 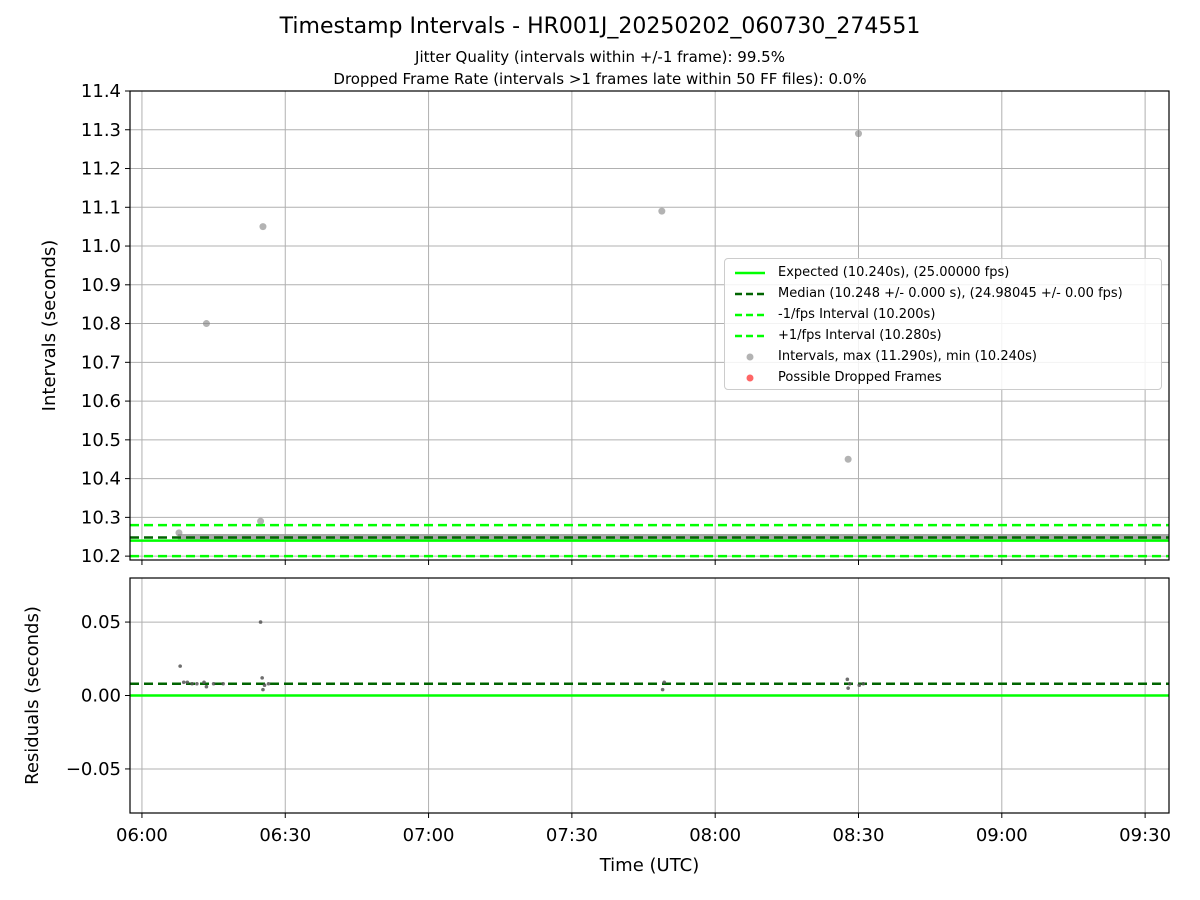 I want to click on y-tick-label: 11.1, so click(x=101, y=207).